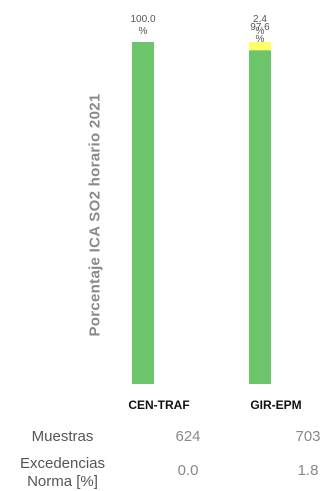  Describe the element at coordinates (260, 25) in the screenshot. I see `data-label-gir-epm-1: 2.4%` at that location.